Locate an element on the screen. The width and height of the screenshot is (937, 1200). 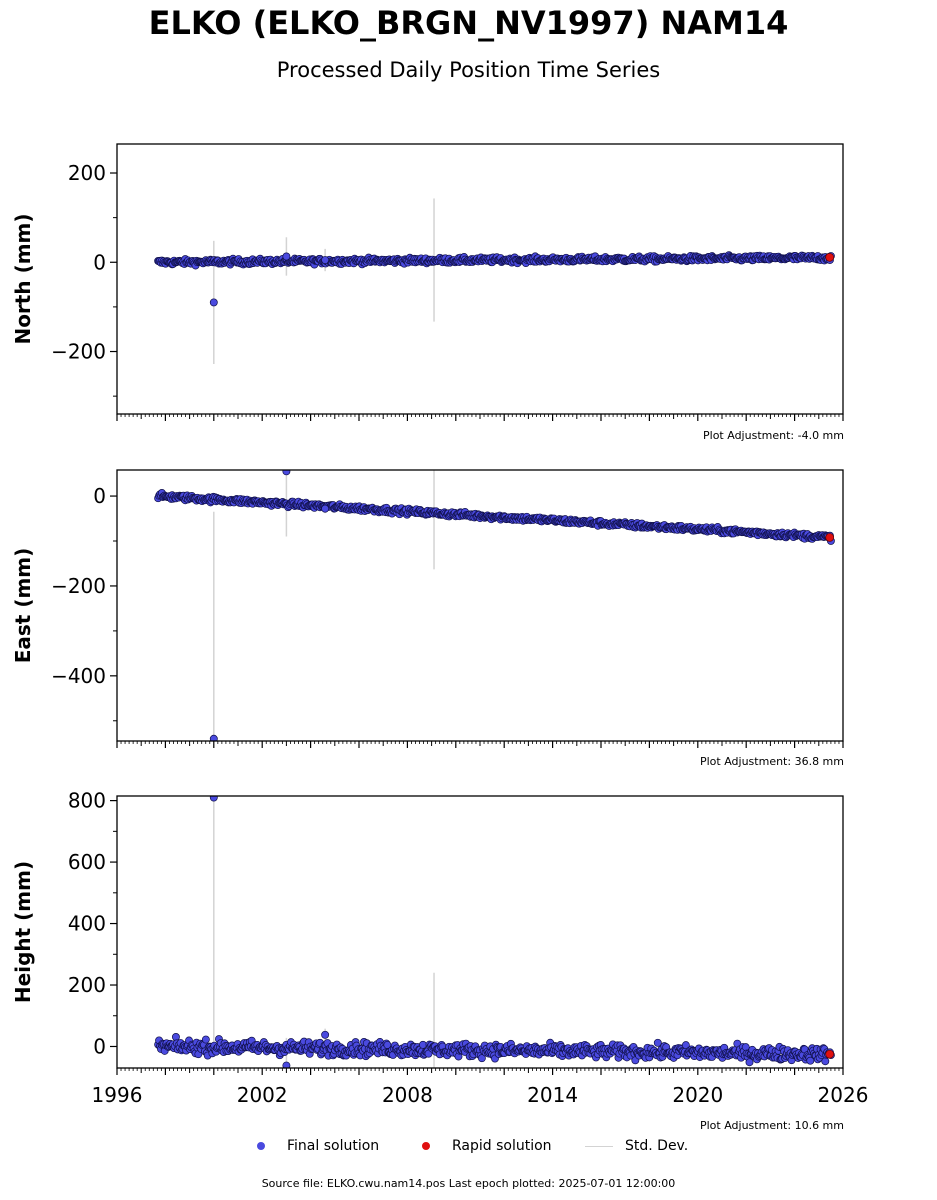
x-tick-label: 2020 is located at coordinates (697, 1095).